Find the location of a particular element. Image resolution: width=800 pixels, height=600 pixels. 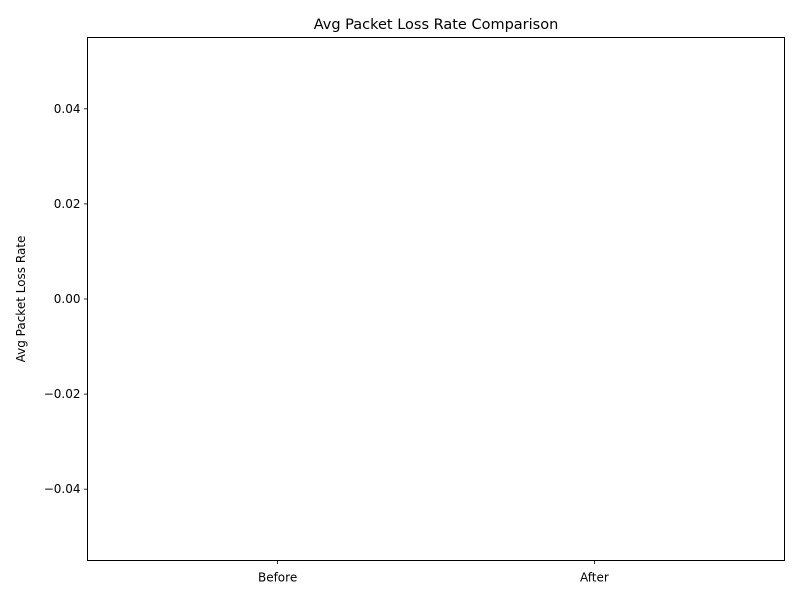

y-tick-label: 0.00 is located at coordinates (67, 299).